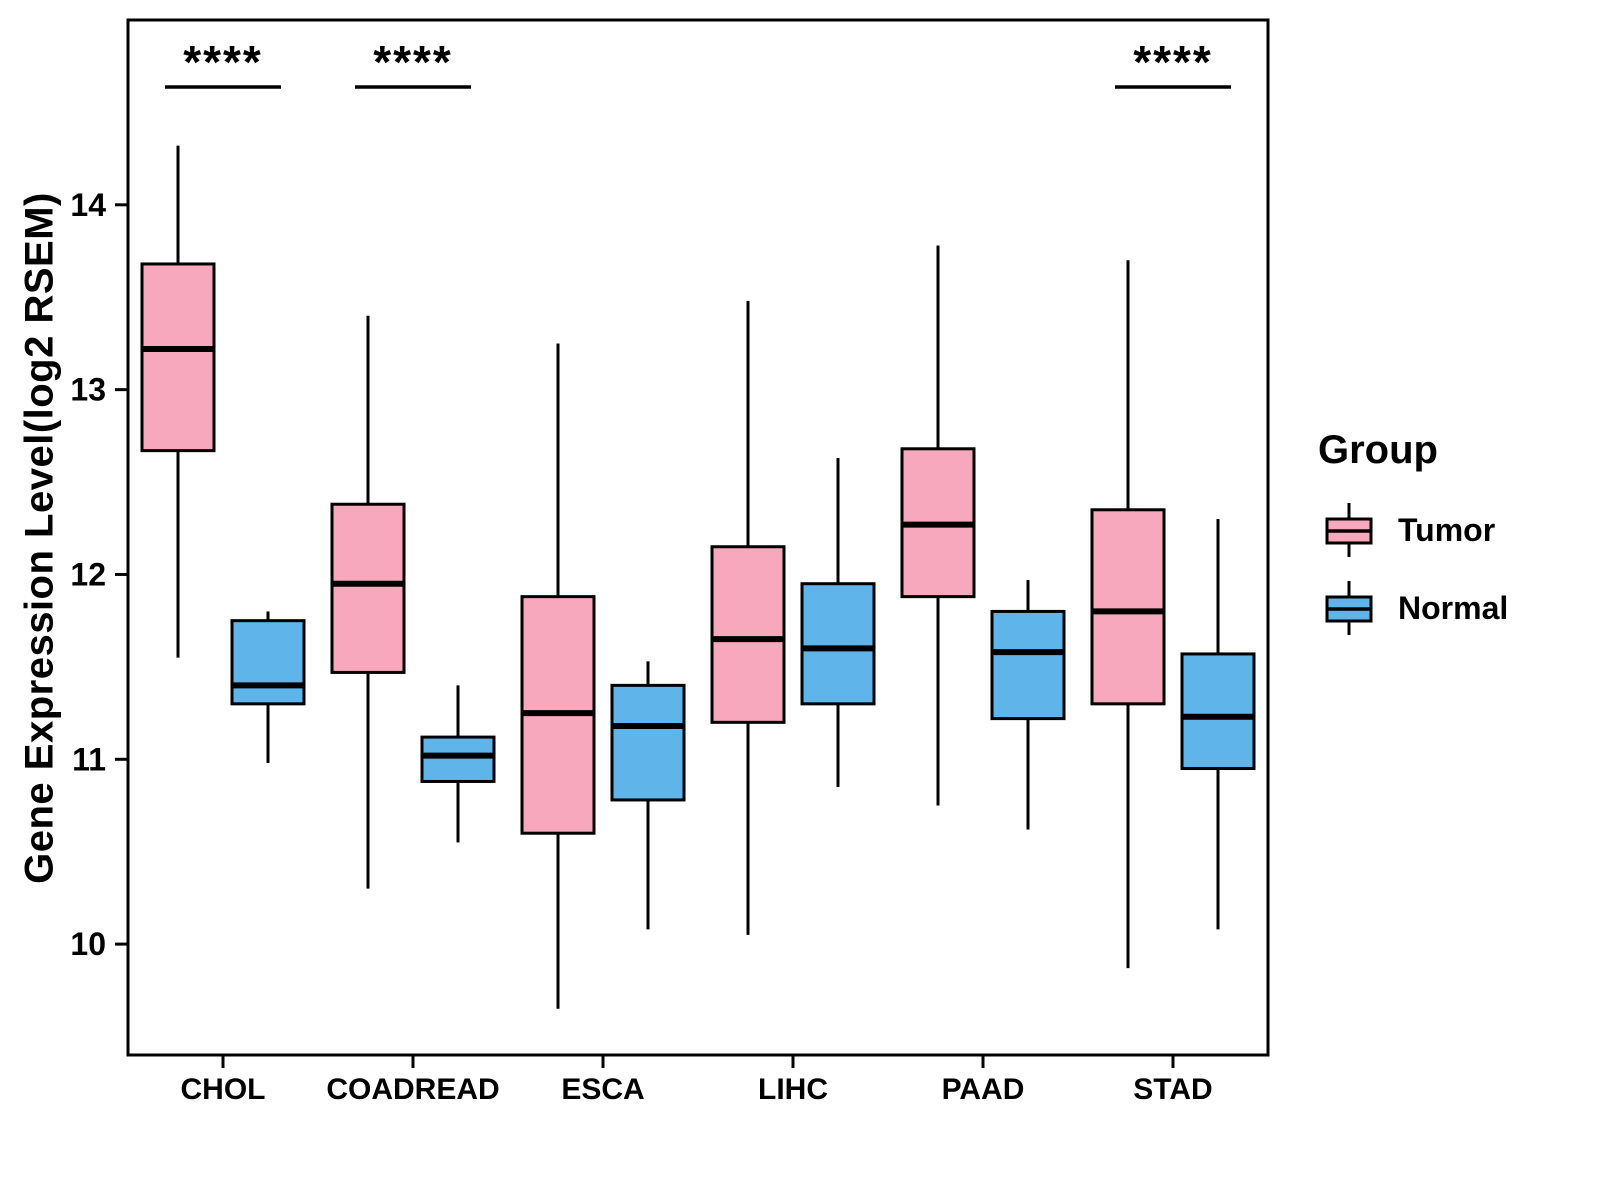 The width and height of the screenshot is (1600, 1200). Describe the element at coordinates (88, 390) in the screenshot. I see `y-tick-label: 13` at that location.